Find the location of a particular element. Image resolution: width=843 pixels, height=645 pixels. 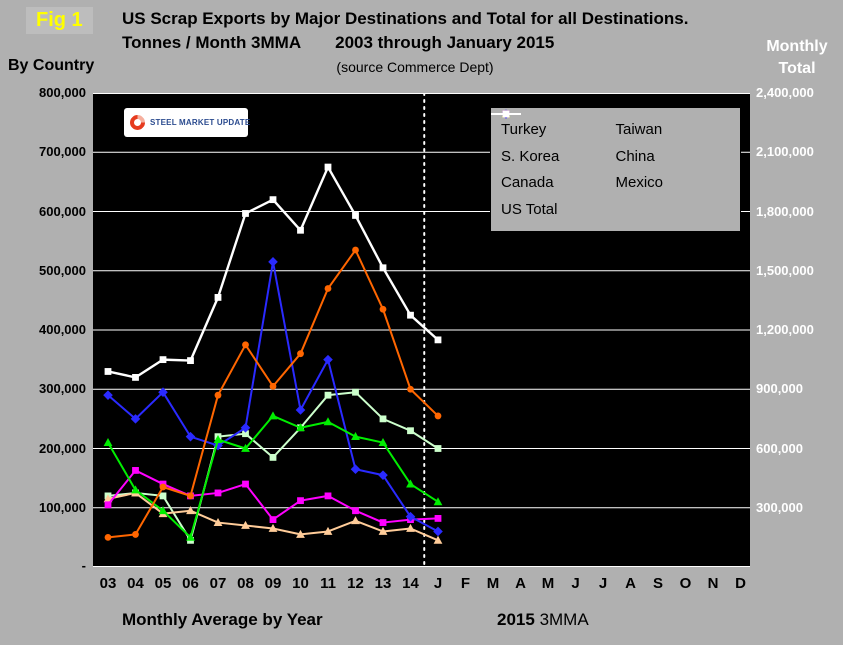

y-axis-right-label: 1,200,000 is located at coordinates (785, 329).